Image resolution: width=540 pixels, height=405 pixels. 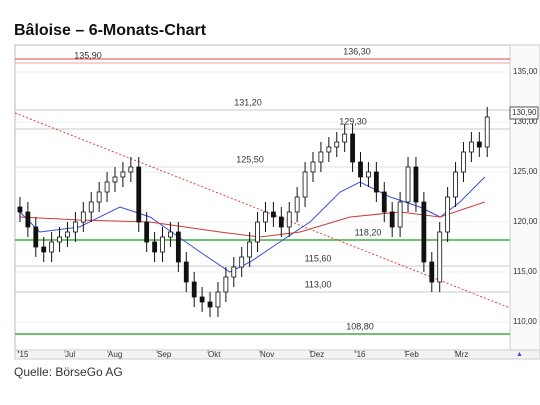 I want to click on x-tick-label: Okt, so click(x=214, y=354).